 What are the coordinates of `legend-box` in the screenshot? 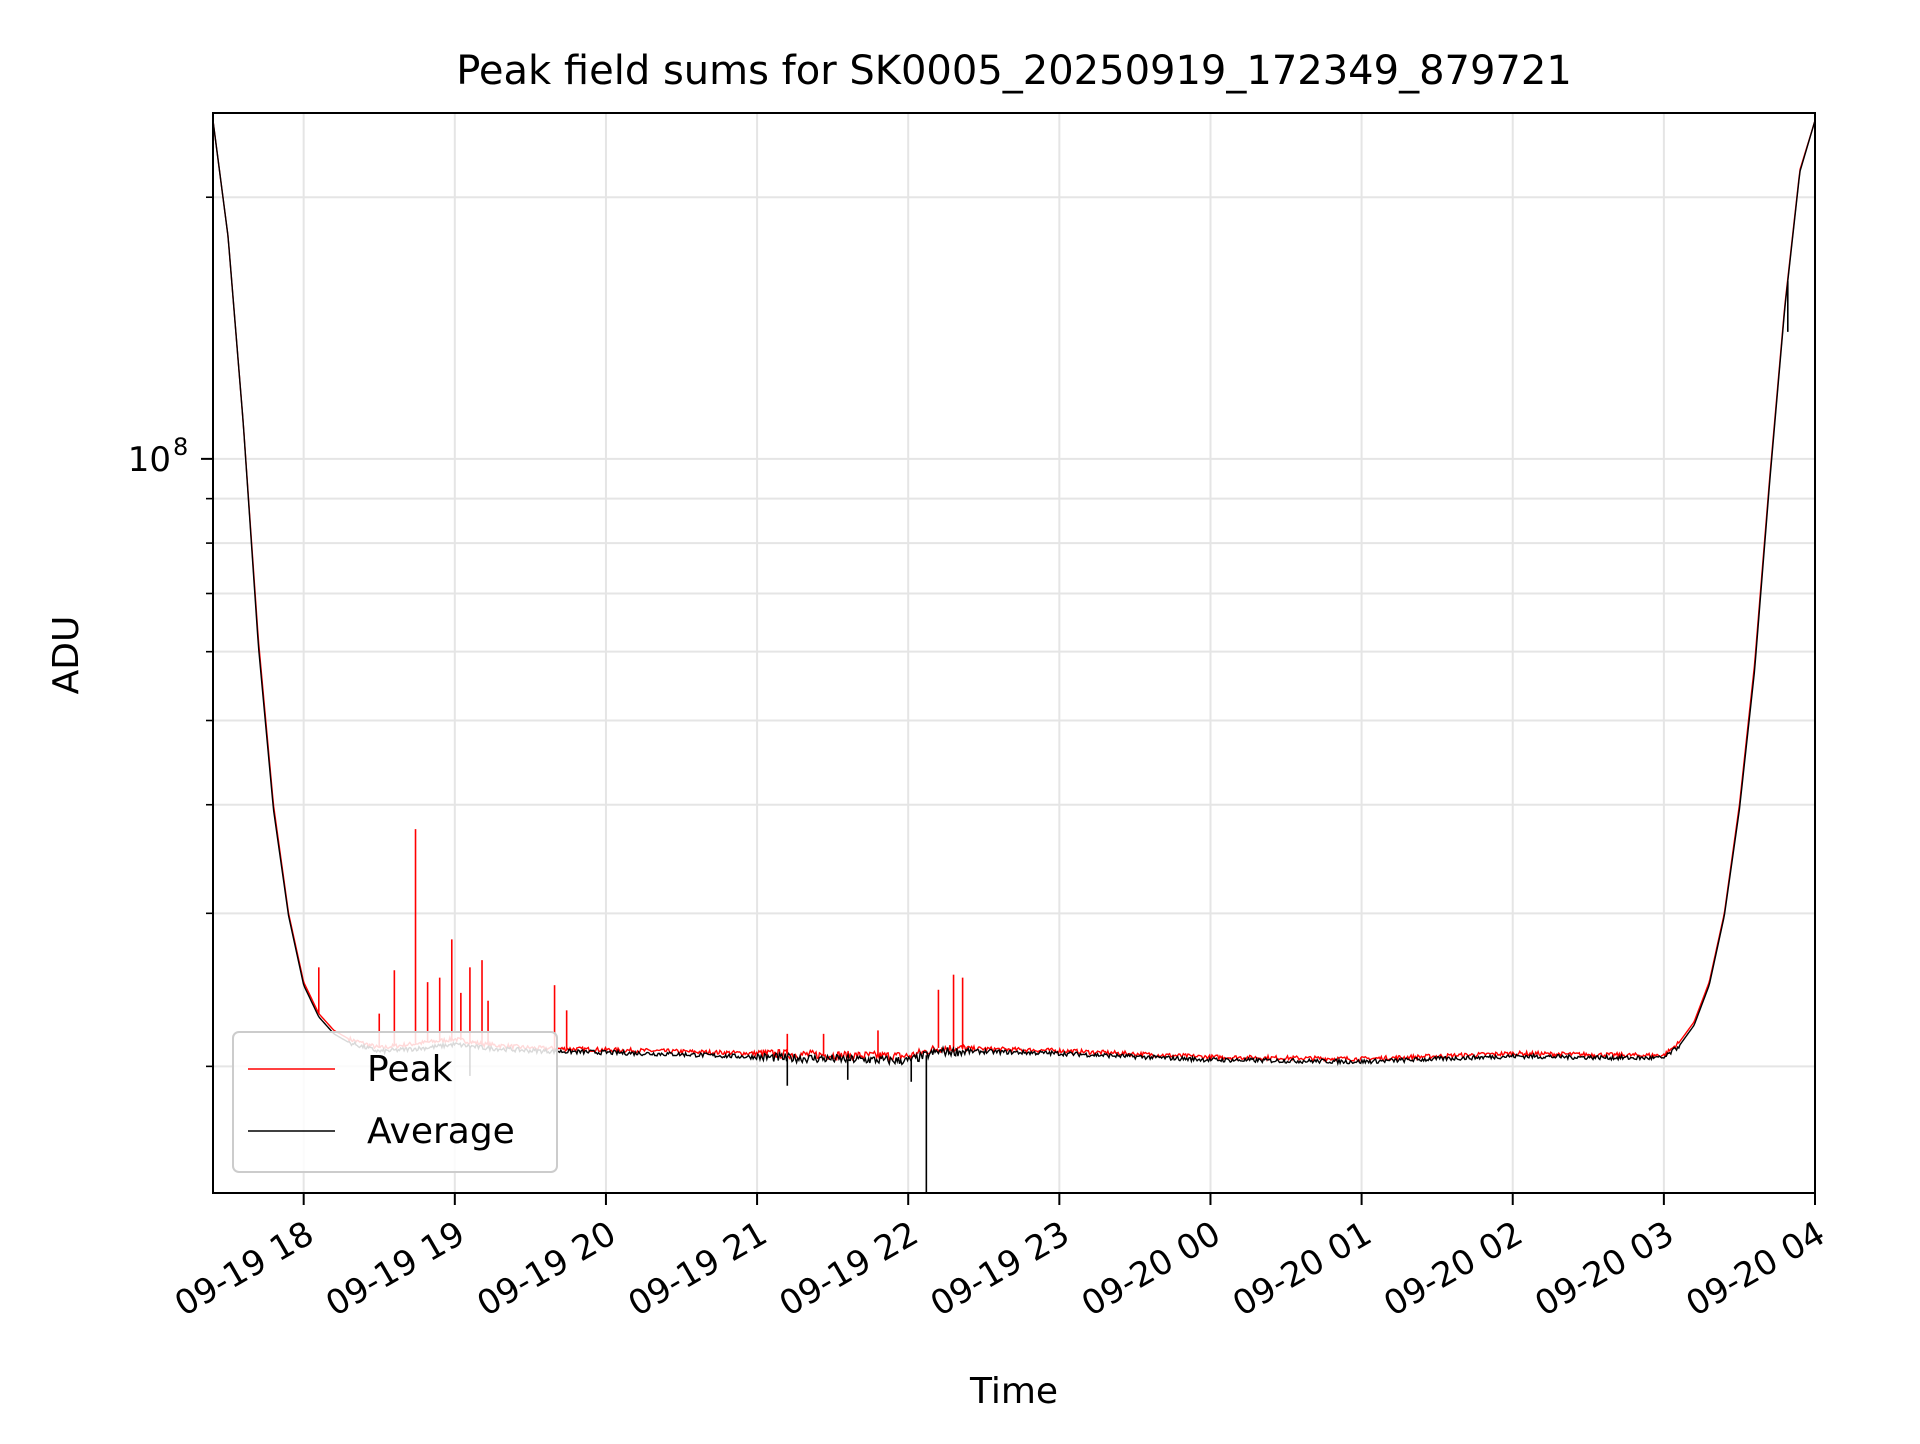 It's located at (395, 1102).